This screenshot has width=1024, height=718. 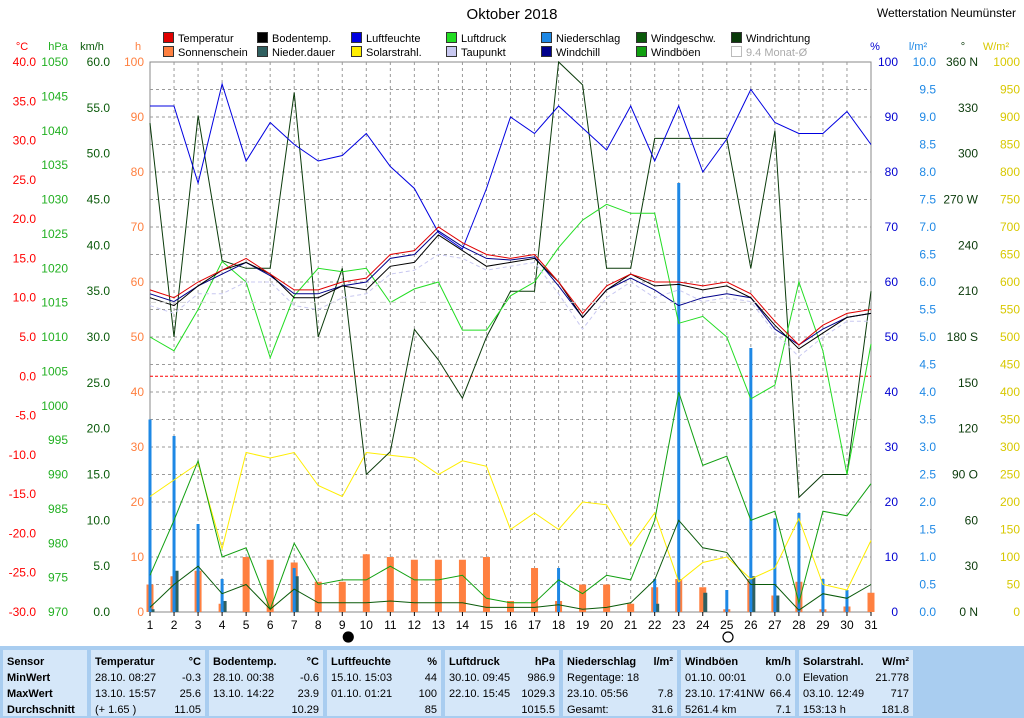 What do you see at coordinates (663, 662) in the screenshot?
I see `stats-cell: l/m²` at bounding box center [663, 662].